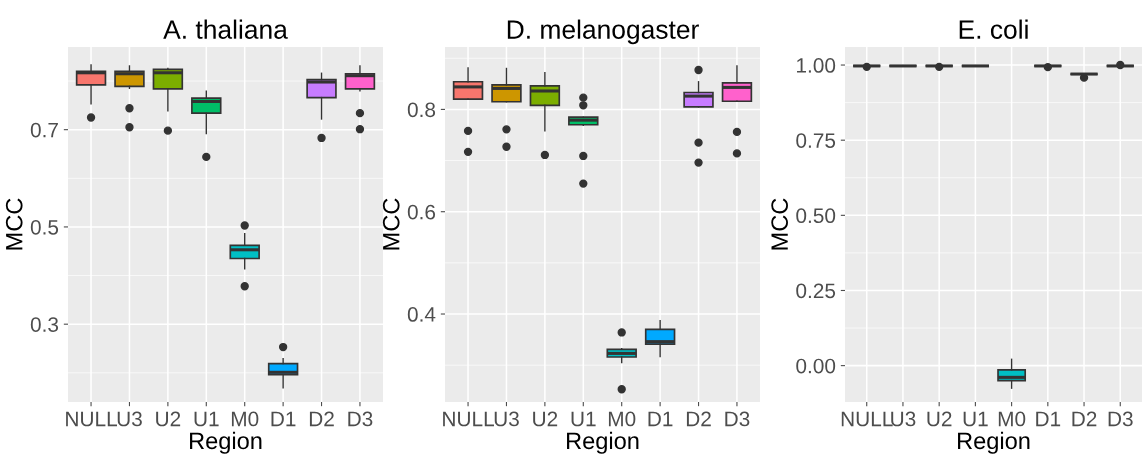 This screenshot has height=462, width=1144. What do you see at coordinates (603, 32) in the screenshot?
I see `chart-title: D. melanogaster` at bounding box center [603, 32].